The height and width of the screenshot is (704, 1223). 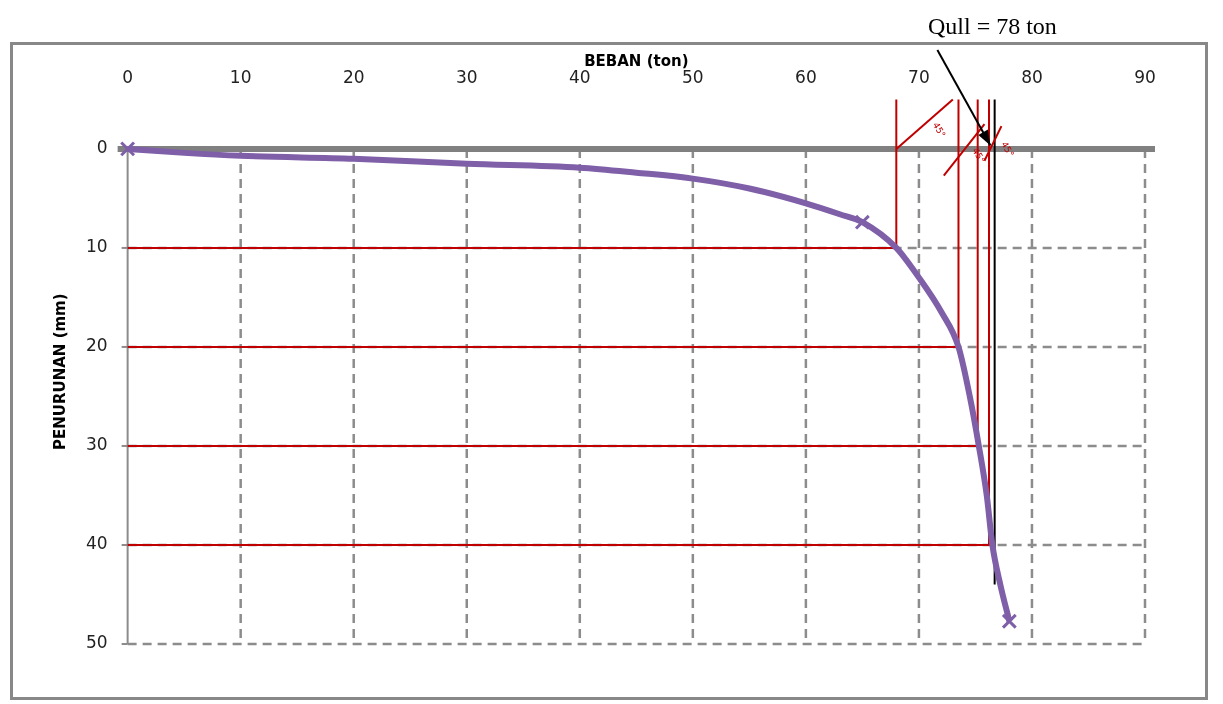 What do you see at coordinates (353, 76) in the screenshot?
I see `x-tick-label: 20` at bounding box center [353, 76].